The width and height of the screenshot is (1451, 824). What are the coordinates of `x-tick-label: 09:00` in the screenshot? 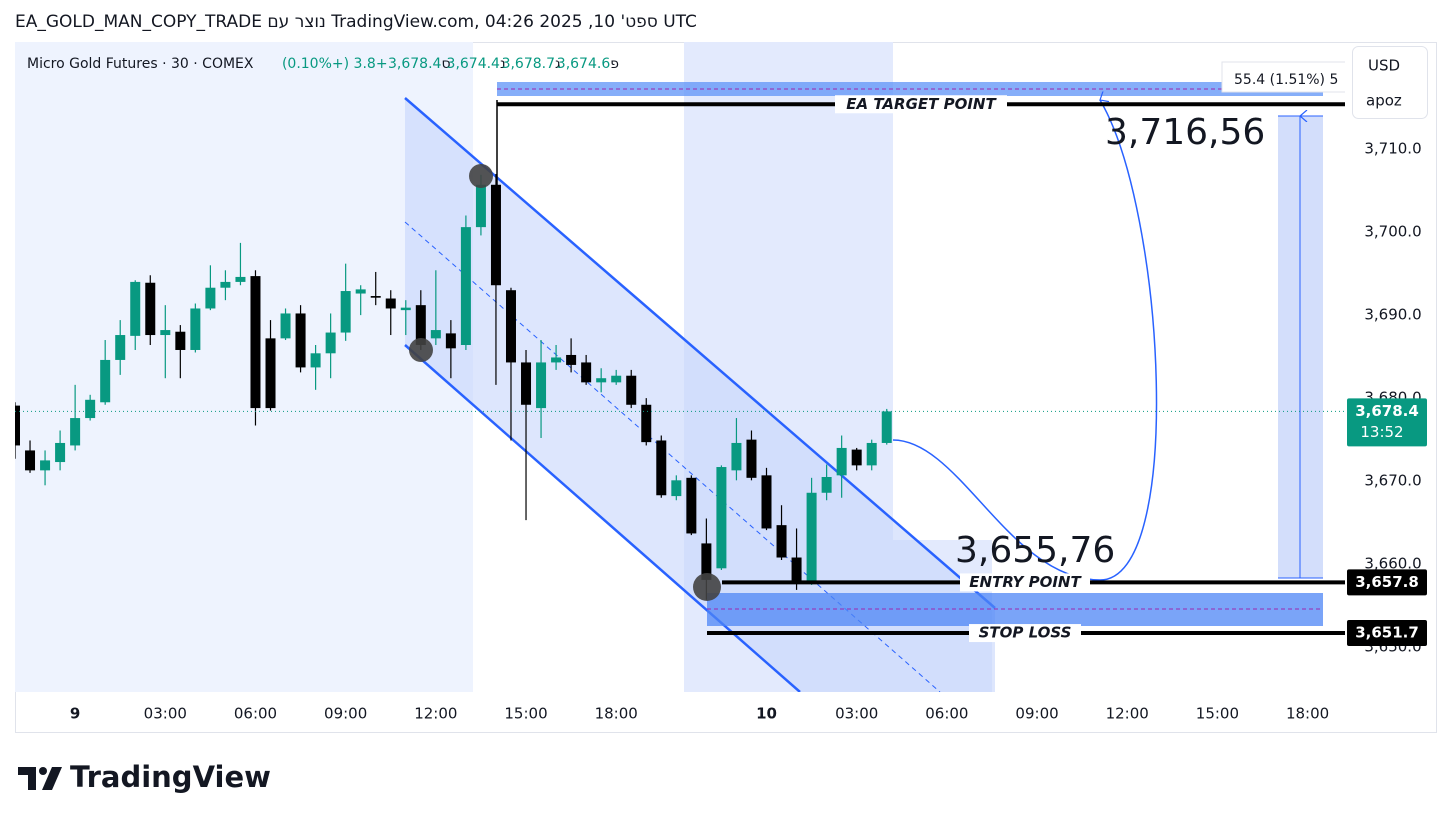 It's located at (1036, 714).